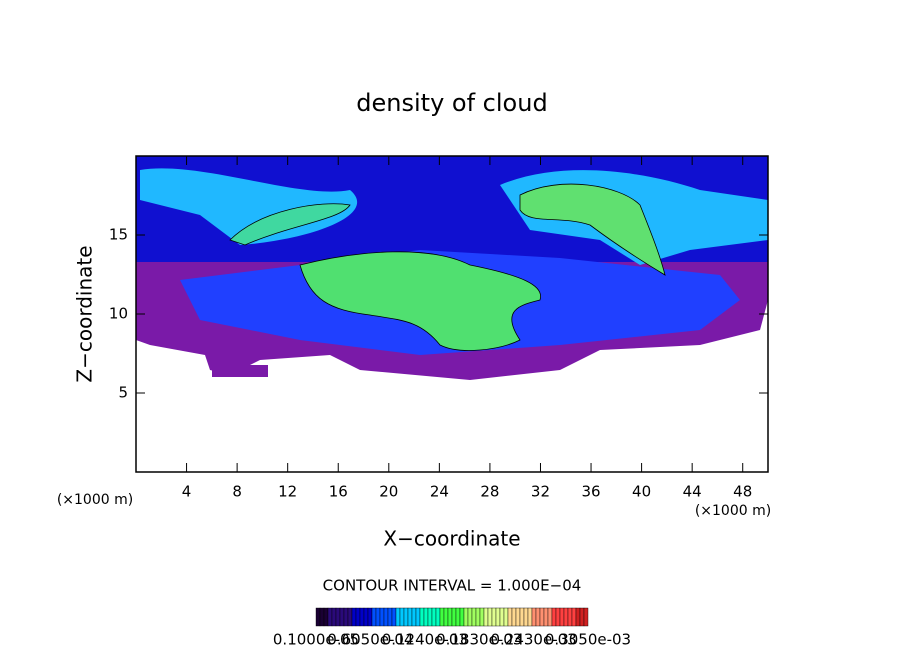 The height and width of the screenshot is (654, 904). Describe the element at coordinates (338, 492) in the screenshot. I see `x-tick-label: 16` at that location.